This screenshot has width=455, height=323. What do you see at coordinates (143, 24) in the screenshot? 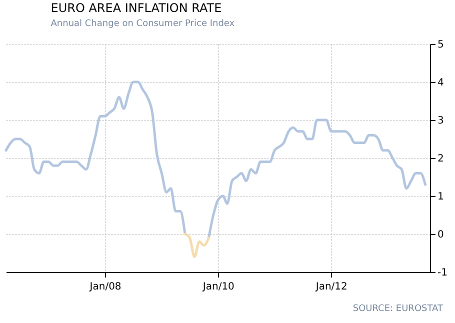
I see `chart-subtitle: Annual Change on Consumer Price Index` at bounding box center [143, 24].